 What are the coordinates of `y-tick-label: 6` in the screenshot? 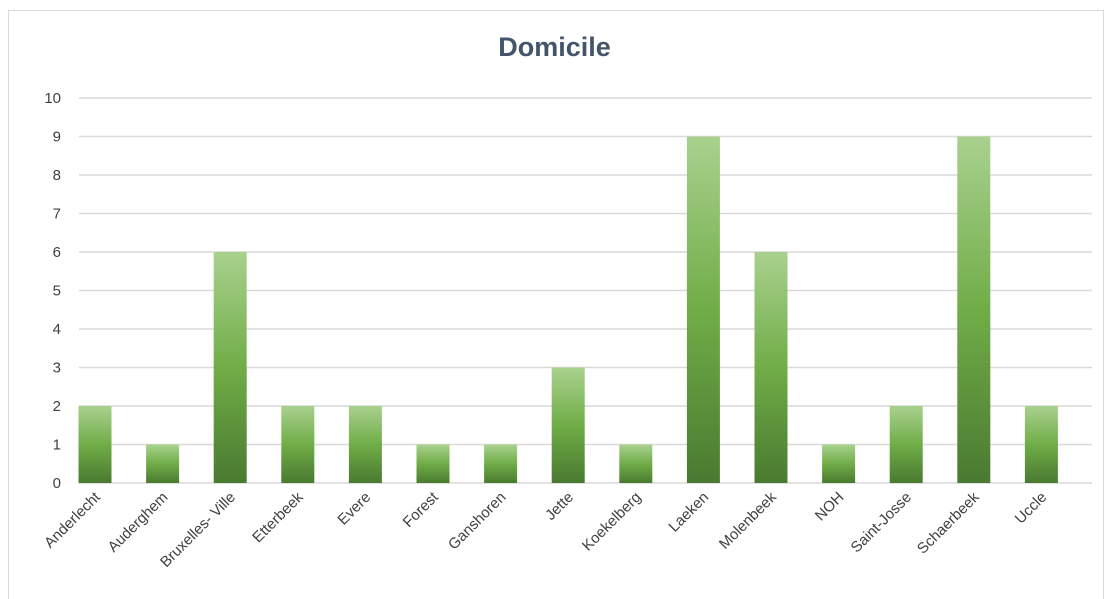 It's located at (57, 252).